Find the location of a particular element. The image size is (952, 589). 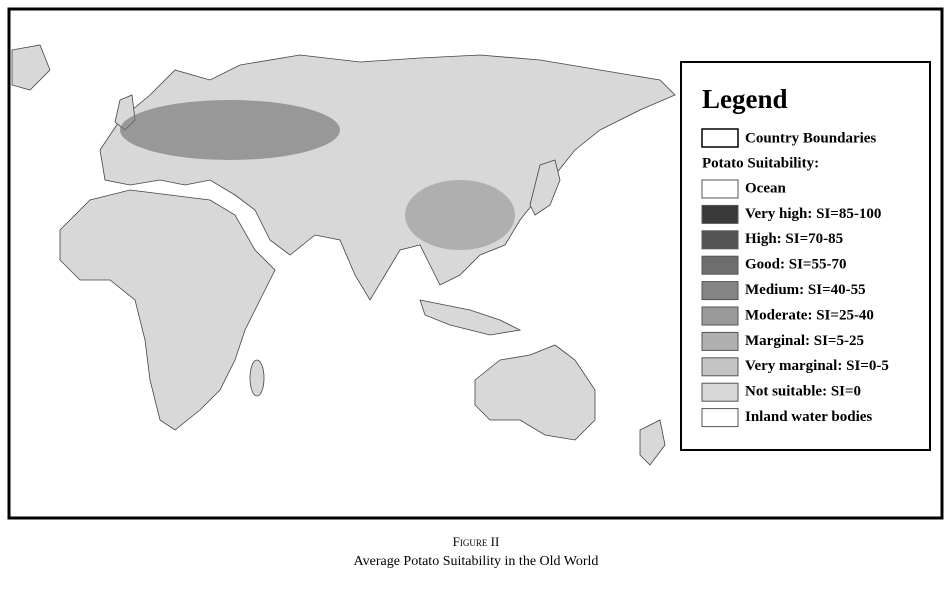

legend-label: Very marginal: SI=0-5 is located at coordinates (817, 366).